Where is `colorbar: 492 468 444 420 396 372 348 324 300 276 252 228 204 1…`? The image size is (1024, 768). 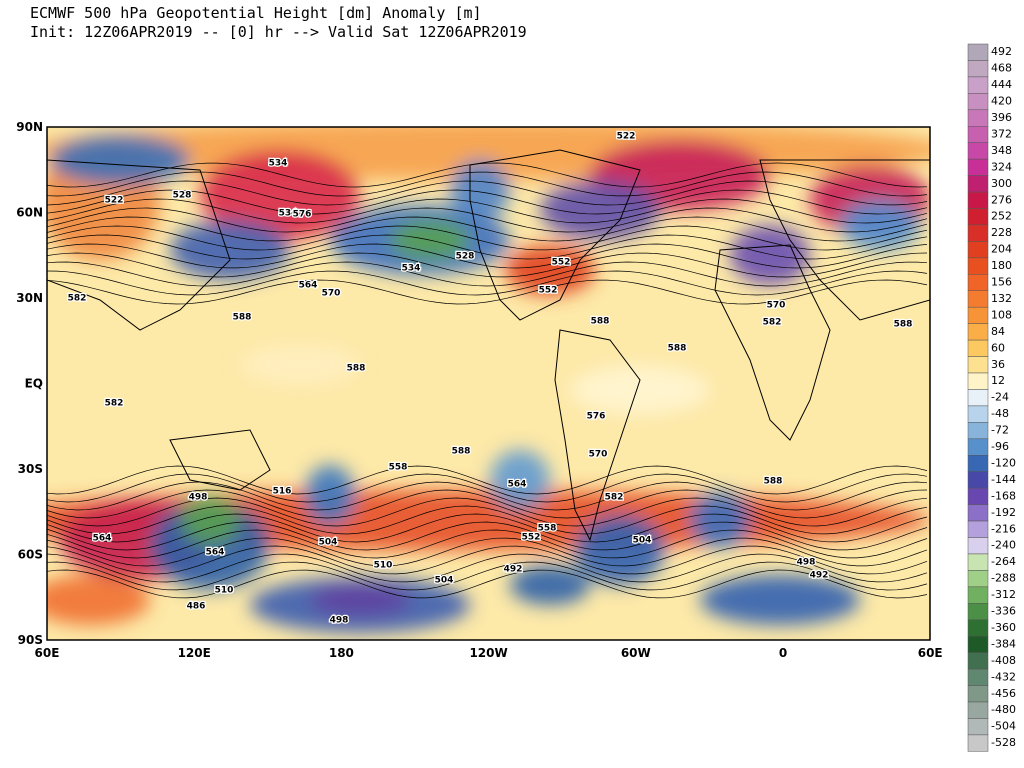
colorbar: 492 468 444 420 396 372 348 324 300 276 252 228 204 1… is located at coordinates (991, 397).